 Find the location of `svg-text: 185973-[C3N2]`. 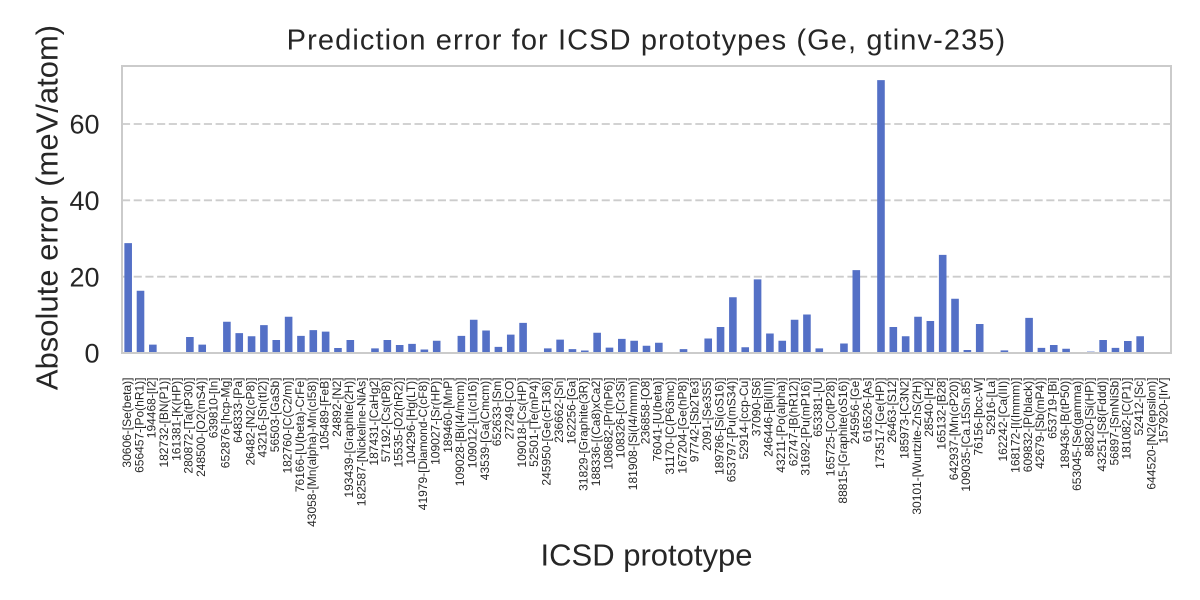

svg-text: 185973-[C3N2] is located at coordinates (904, 418).